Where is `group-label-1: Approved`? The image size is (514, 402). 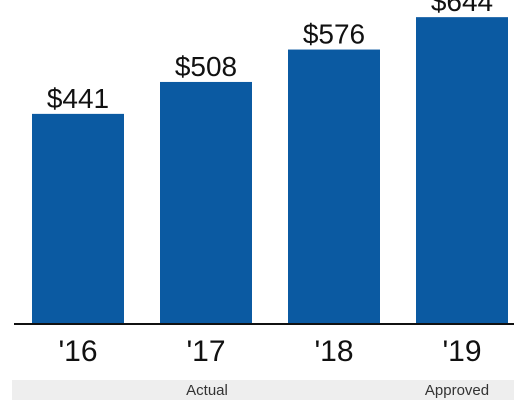 group-label-1: Approved is located at coordinates (457, 390).